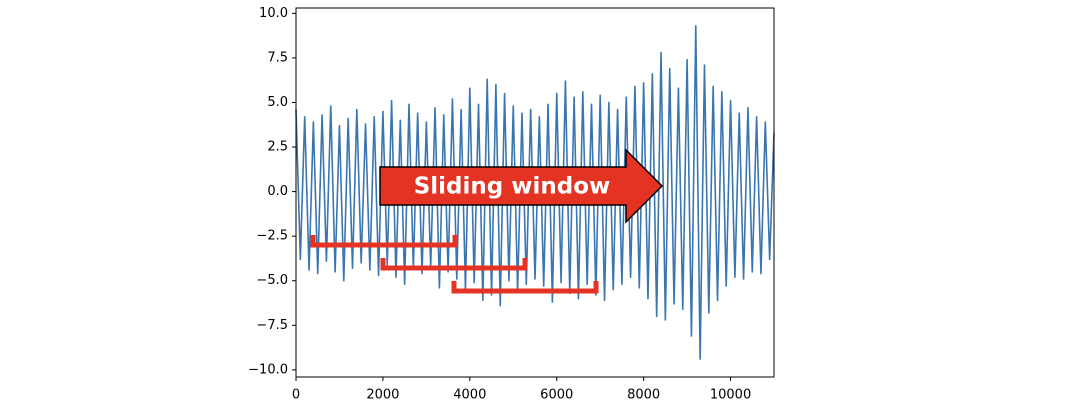  I want to click on y-tick-label: 7.5, so click(277, 57).